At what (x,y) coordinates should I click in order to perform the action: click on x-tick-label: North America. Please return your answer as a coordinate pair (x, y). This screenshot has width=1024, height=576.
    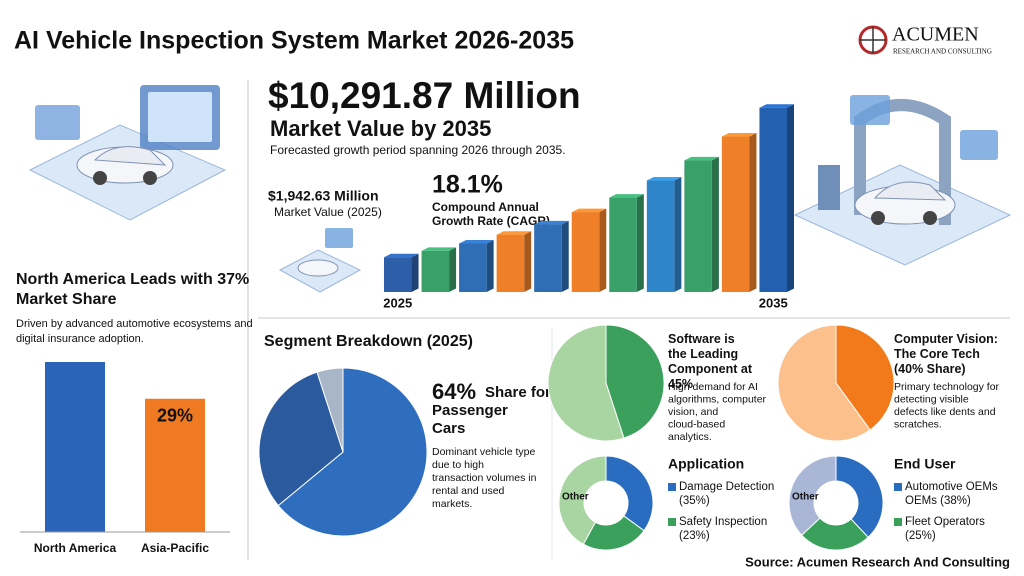
    Looking at the image, I should click on (75, 548).